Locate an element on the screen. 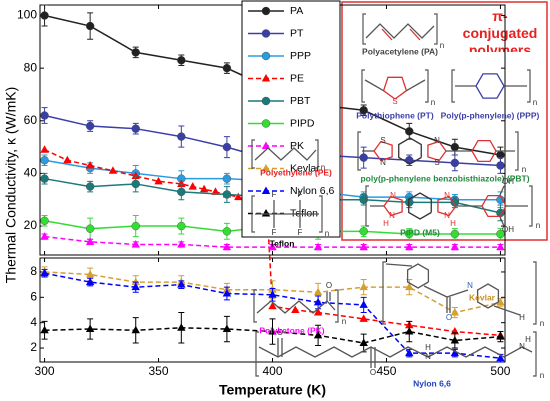 Image resolution: width=550 pixels, height=401 pixels. legend-label: PT is located at coordinates (297, 33).